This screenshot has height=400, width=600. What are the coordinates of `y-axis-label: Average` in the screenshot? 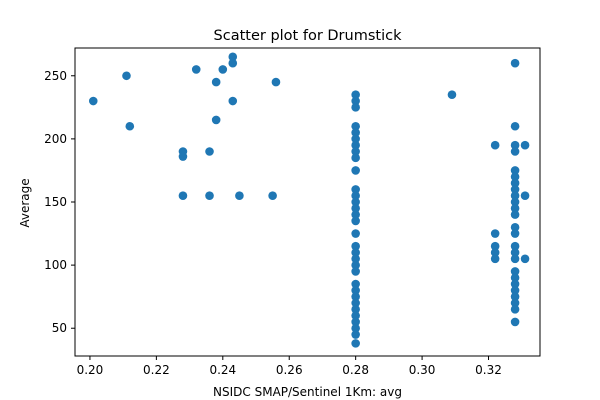 It's located at (25, 202).